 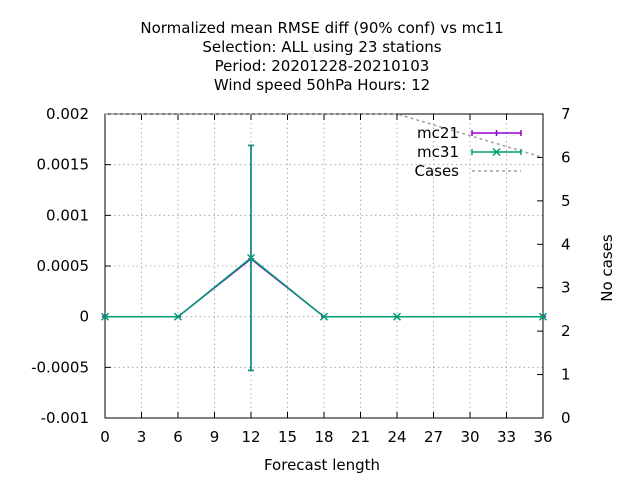 I want to click on legend-label-cases: Cases, so click(x=436, y=171).